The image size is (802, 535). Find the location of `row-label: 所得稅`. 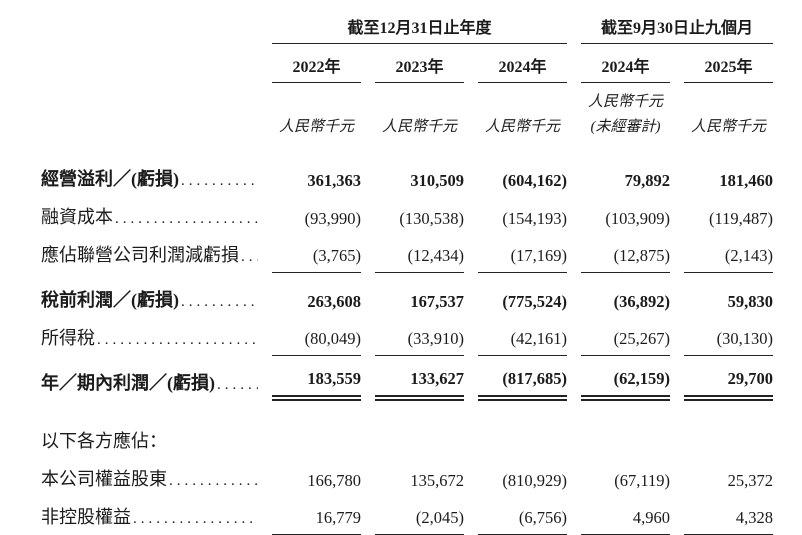

row-label: 所得稅 is located at coordinates (68, 338).